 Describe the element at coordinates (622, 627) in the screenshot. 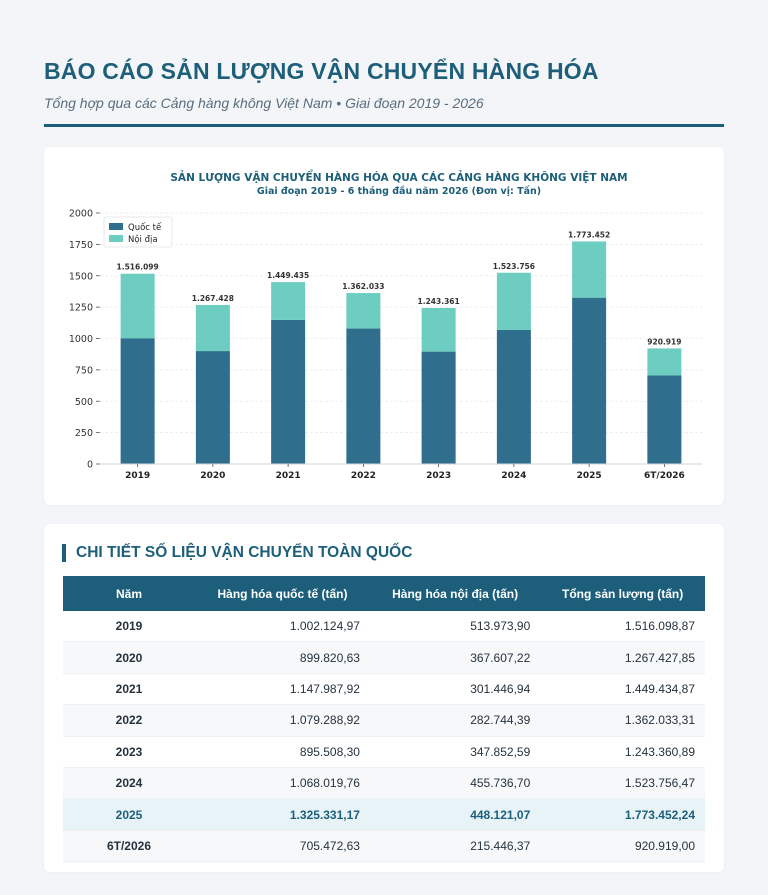

I see `cell-total: 1.516.098,87` at that location.